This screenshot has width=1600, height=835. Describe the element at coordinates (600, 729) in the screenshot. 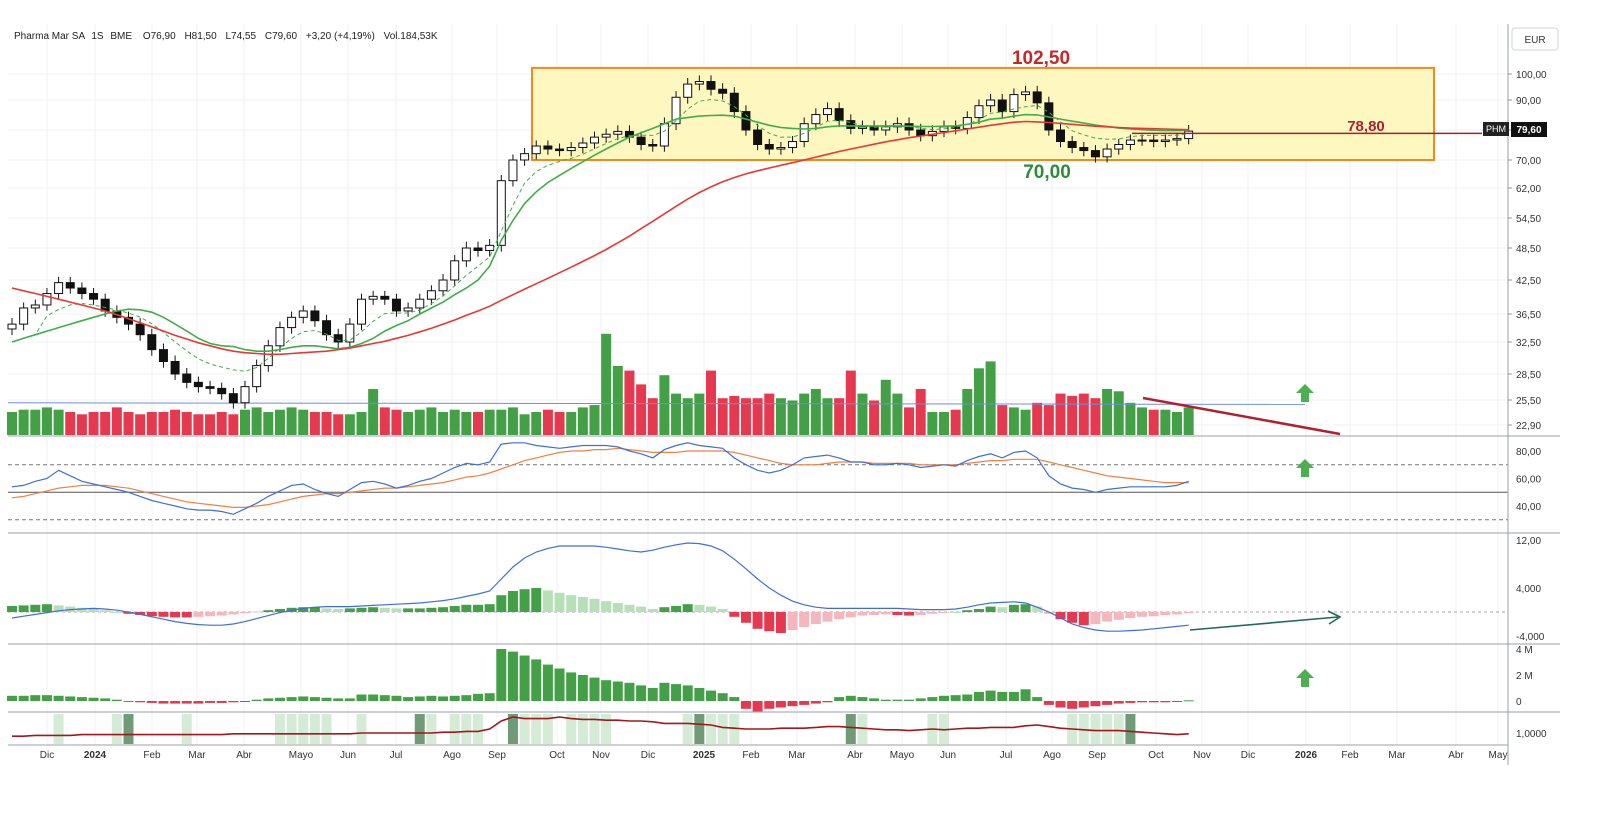

I see `bottom-indicator-pane` at that location.